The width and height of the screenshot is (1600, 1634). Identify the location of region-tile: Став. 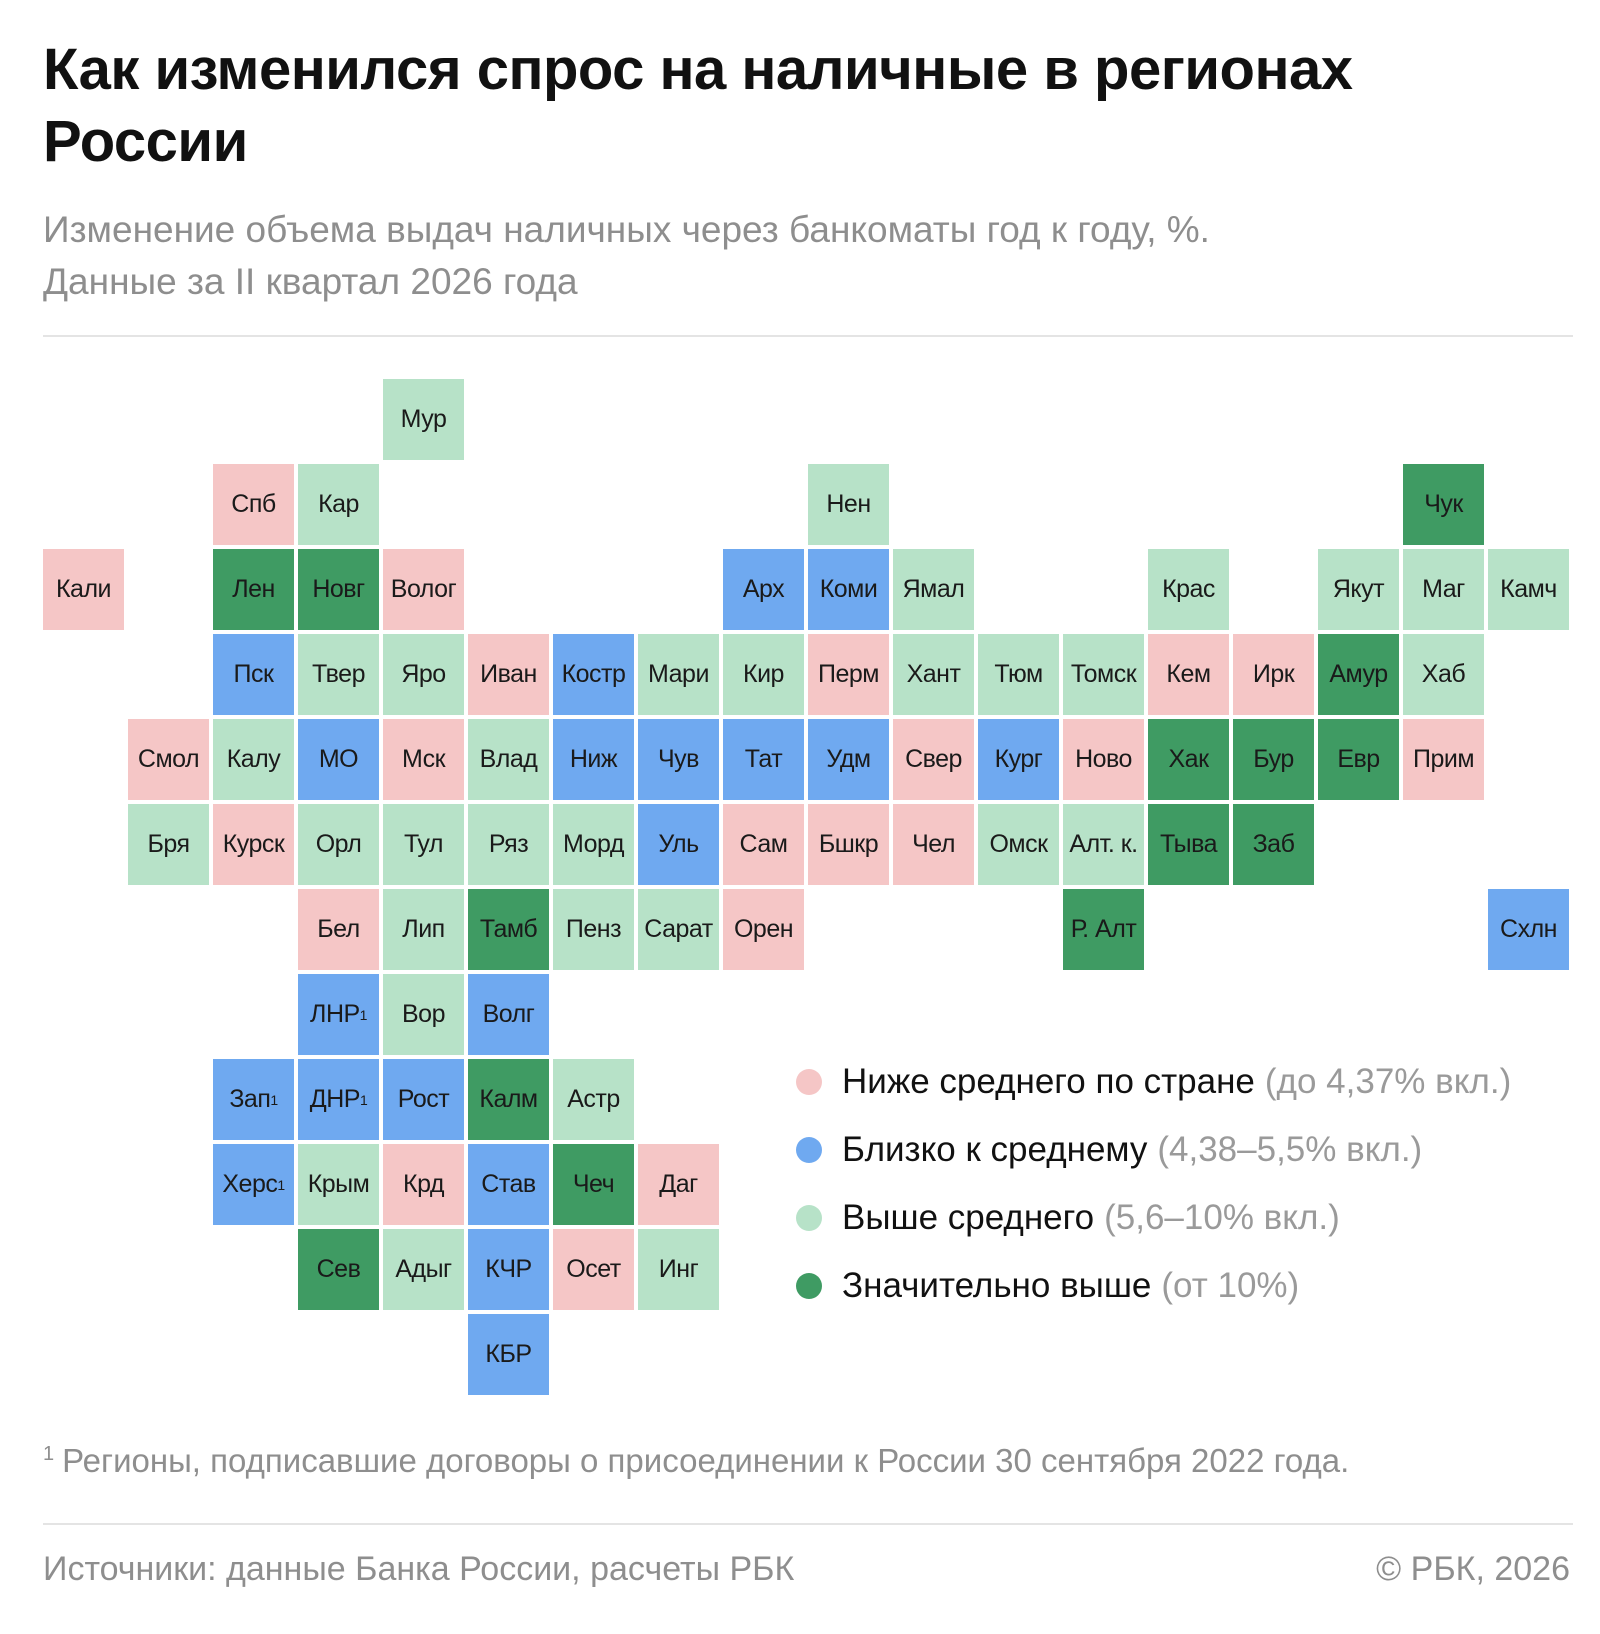
(508, 1184).